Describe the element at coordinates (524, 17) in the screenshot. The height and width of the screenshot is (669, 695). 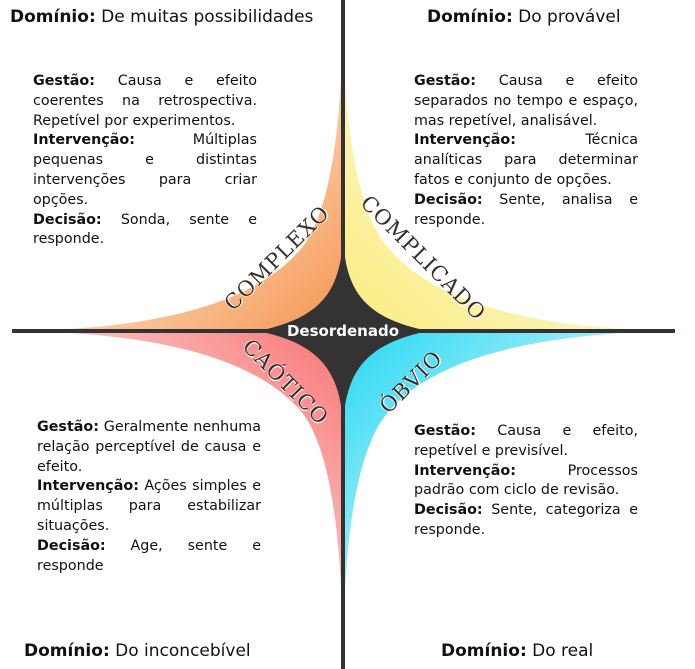
I see `domain-complicated: Domínio: Do provável` at that location.